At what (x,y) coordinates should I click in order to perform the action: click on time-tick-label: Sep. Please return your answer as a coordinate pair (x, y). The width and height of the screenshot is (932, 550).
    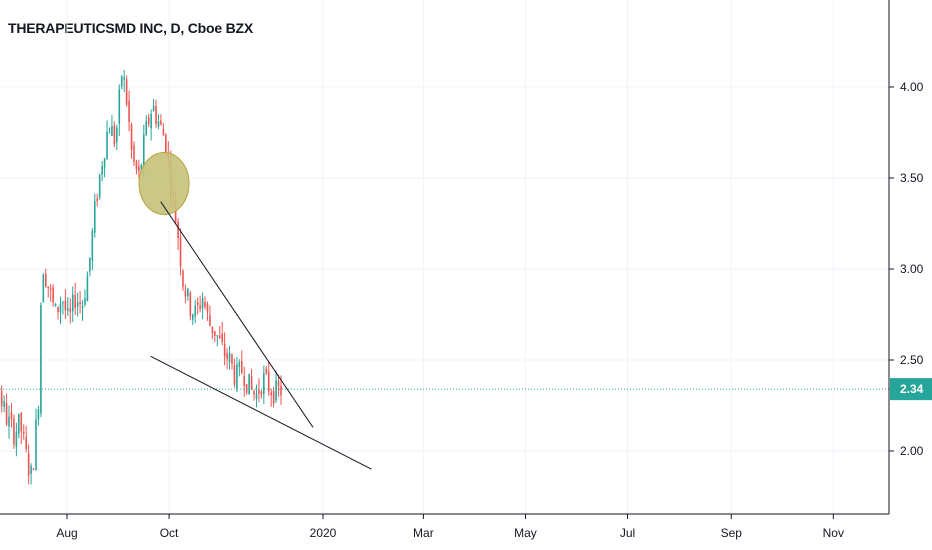
    Looking at the image, I should click on (732, 533).